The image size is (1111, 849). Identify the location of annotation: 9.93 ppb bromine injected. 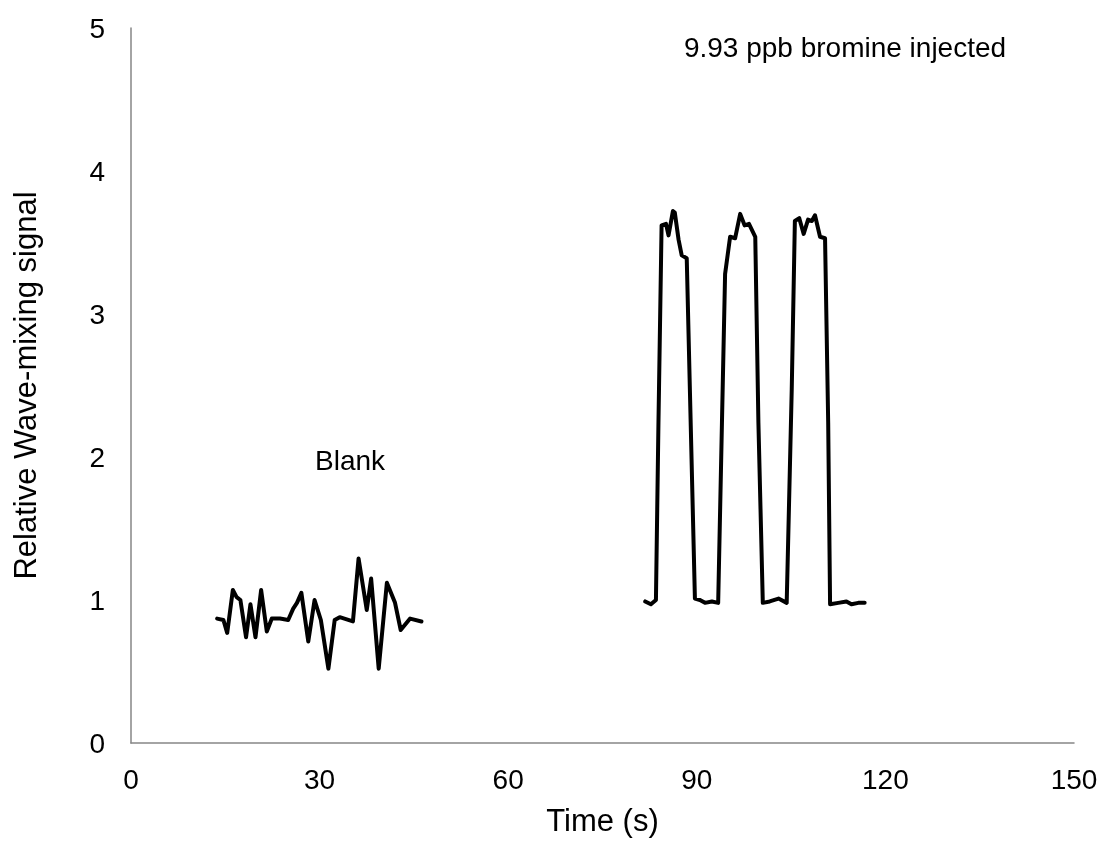
(845, 47).